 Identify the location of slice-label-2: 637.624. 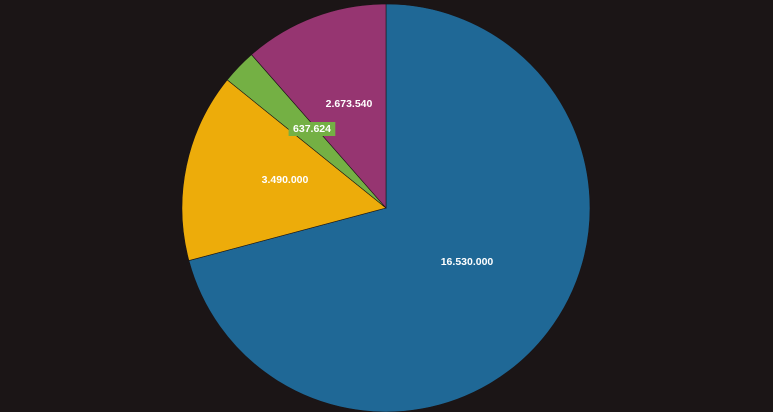
(312, 129).